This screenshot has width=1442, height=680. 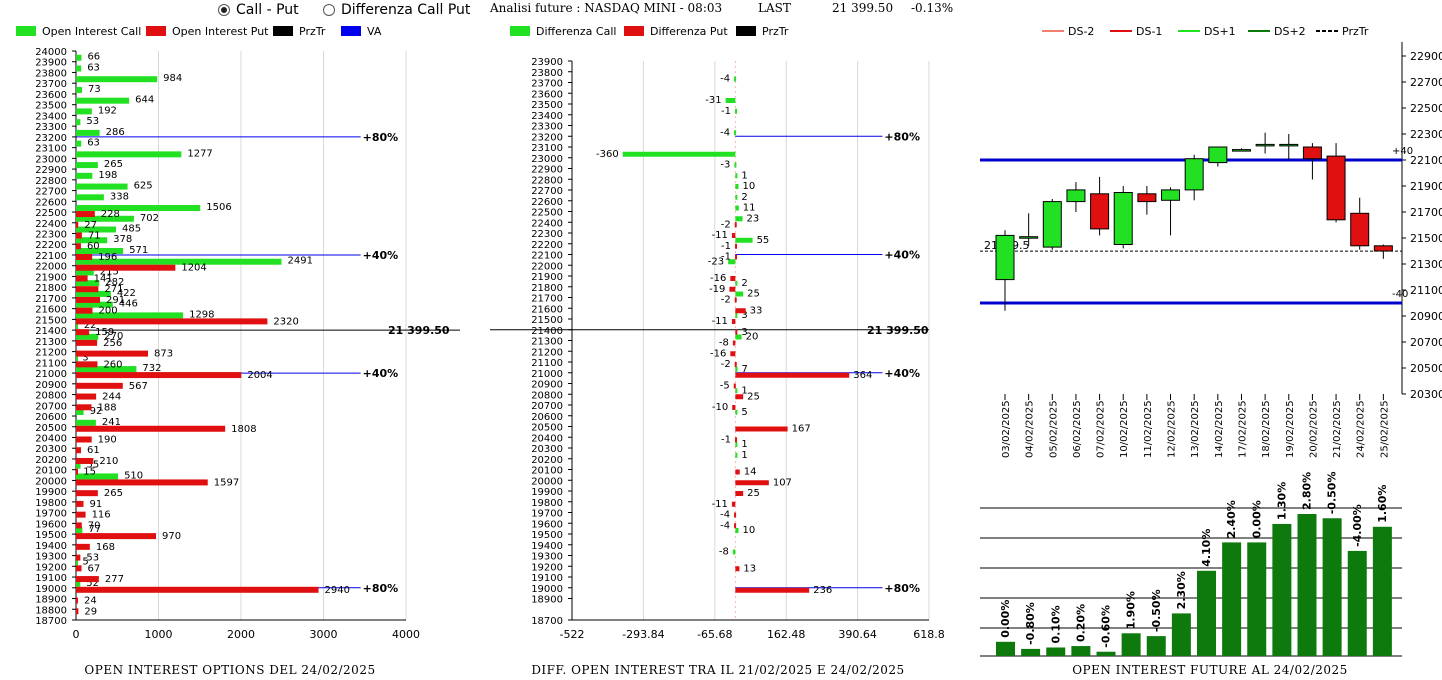 I want to click on call-value-label: 1506, so click(x=218, y=207).